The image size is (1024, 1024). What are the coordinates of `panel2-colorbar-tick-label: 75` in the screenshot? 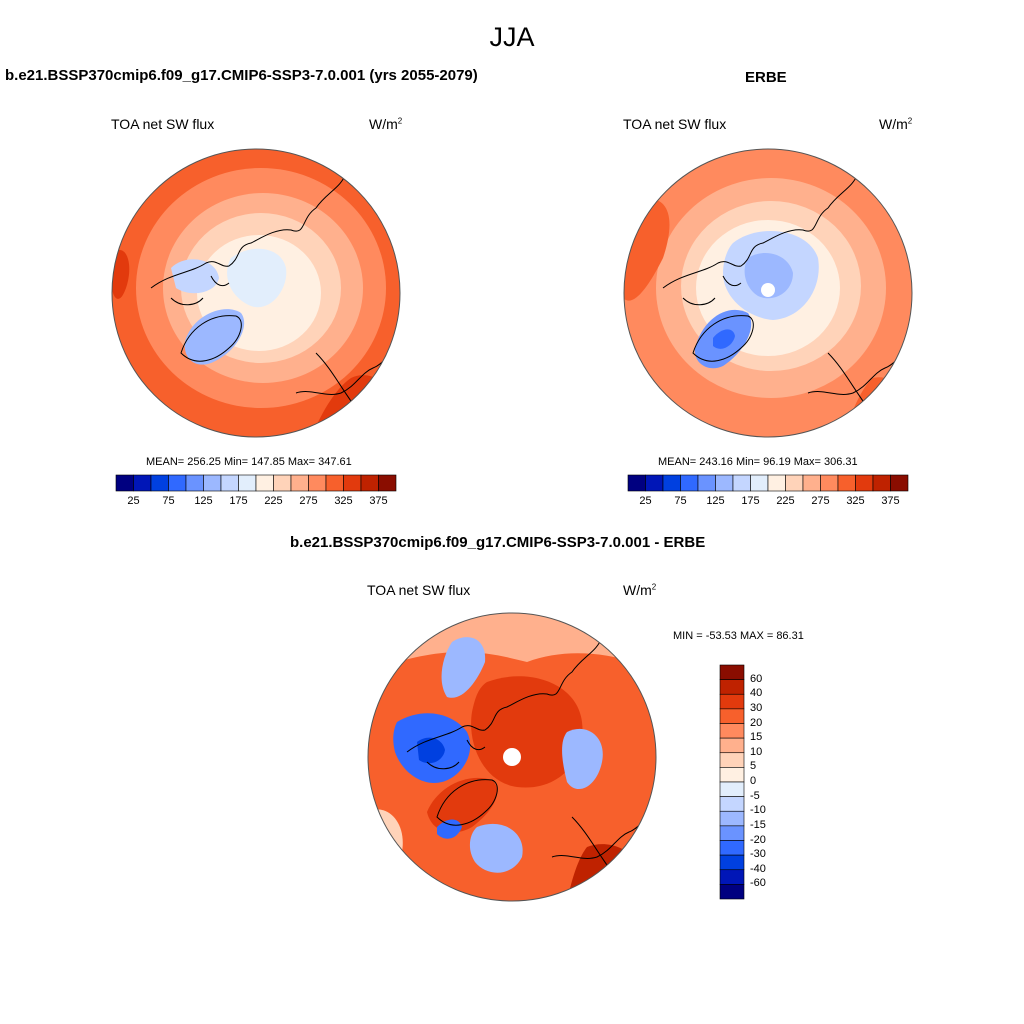 It's located at (680, 501).